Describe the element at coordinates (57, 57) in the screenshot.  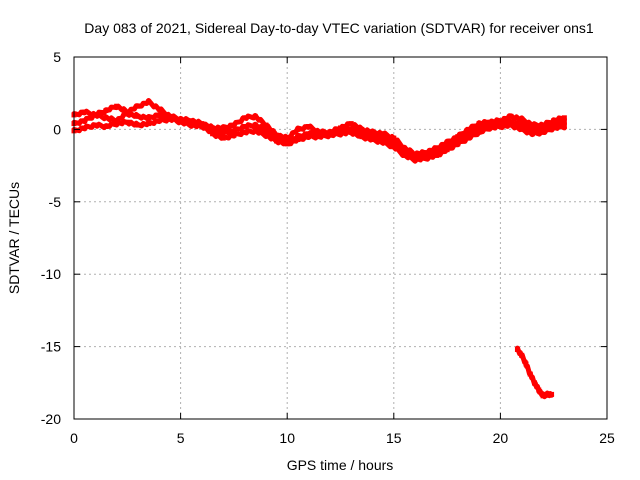
I see `y-tick-label: 5` at that location.